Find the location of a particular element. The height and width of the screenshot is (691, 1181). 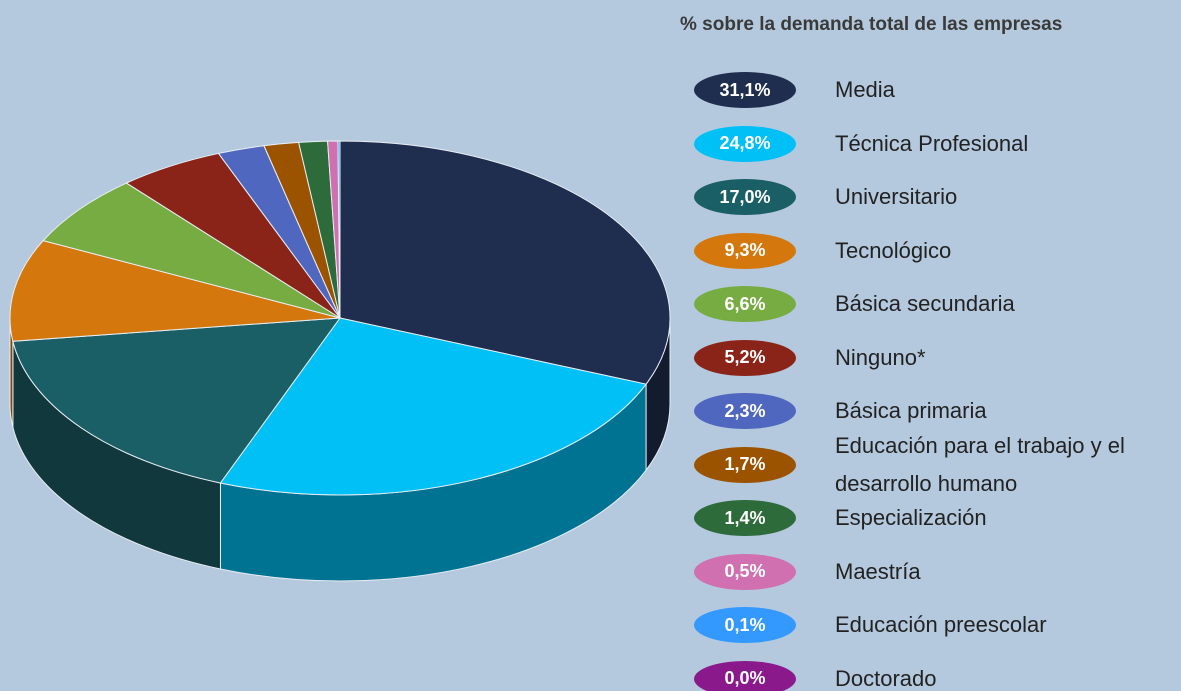

legend-label: Especialización is located at coordinates (911, 517).